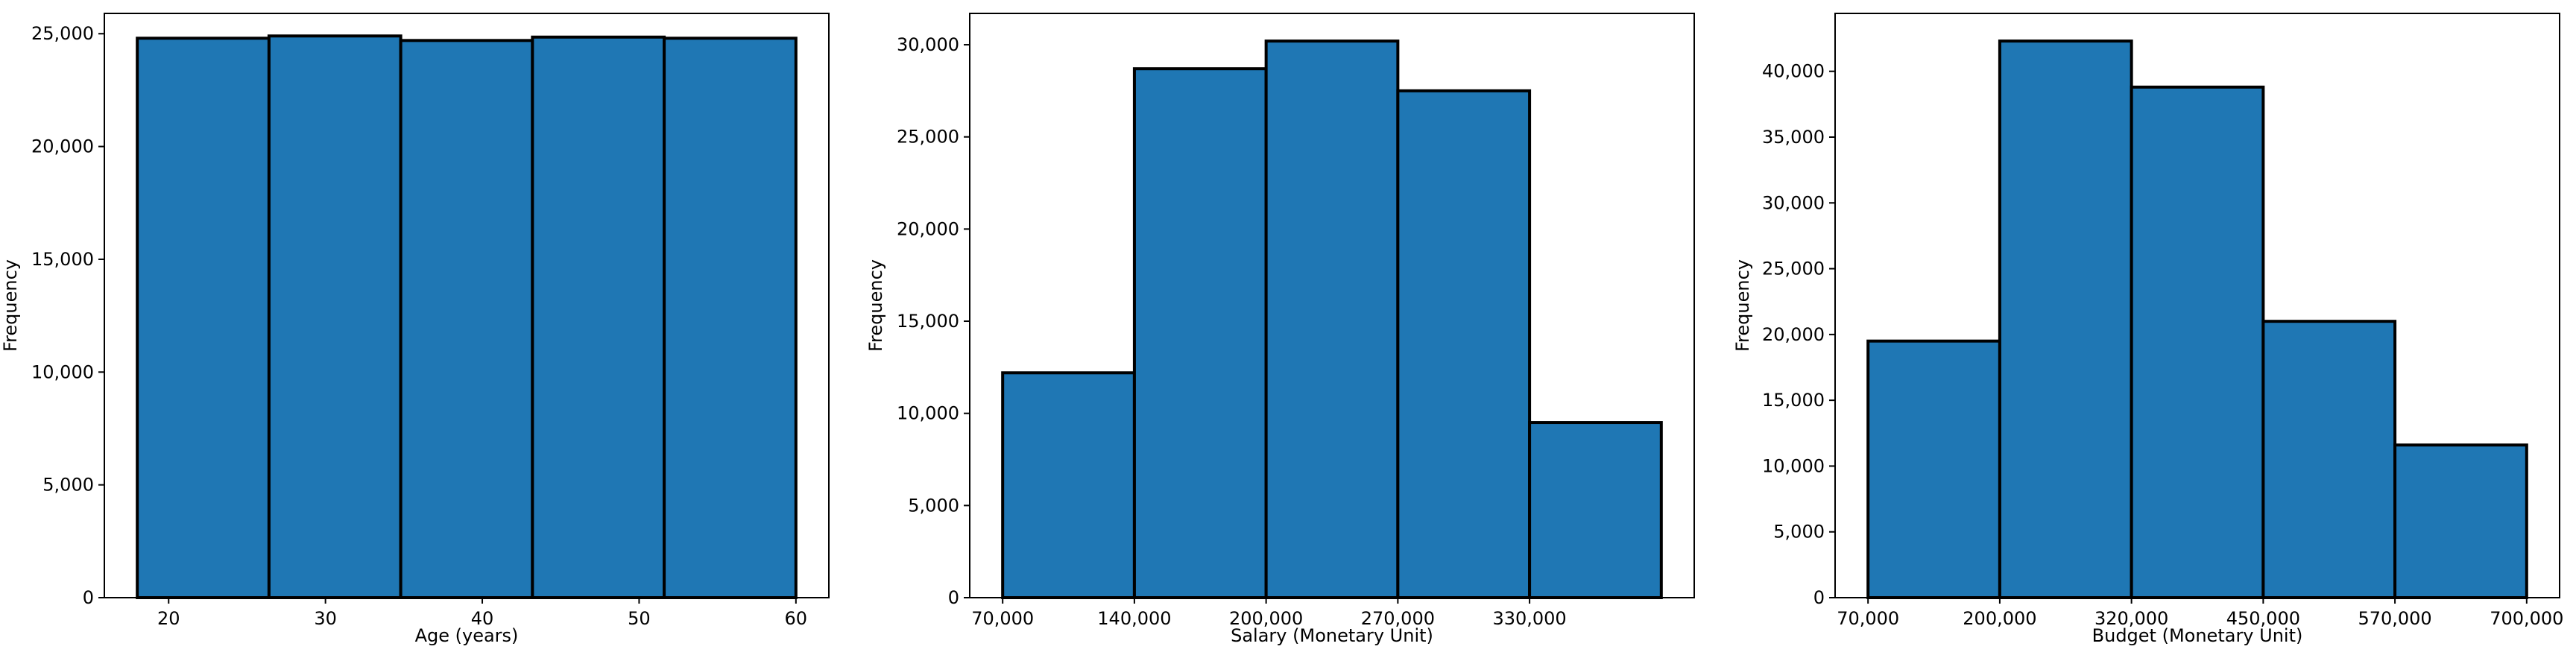 The width and height of the screenshot is (2576, 661). I want to click on y-tick-label: 35,000, so click(1793, 137).